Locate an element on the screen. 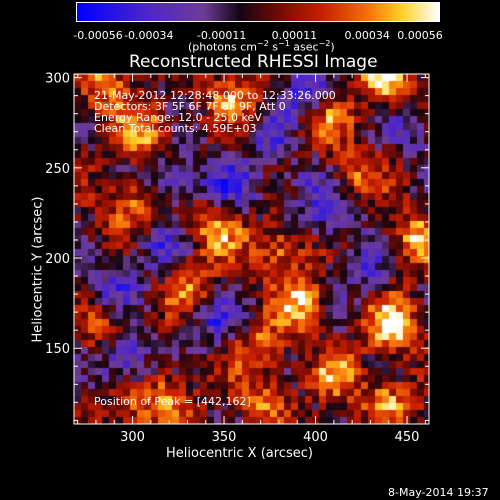 This screenshot has height=500, width=500. color-scale-tick-label: -0.00056 is located at coordinates (98, 35).